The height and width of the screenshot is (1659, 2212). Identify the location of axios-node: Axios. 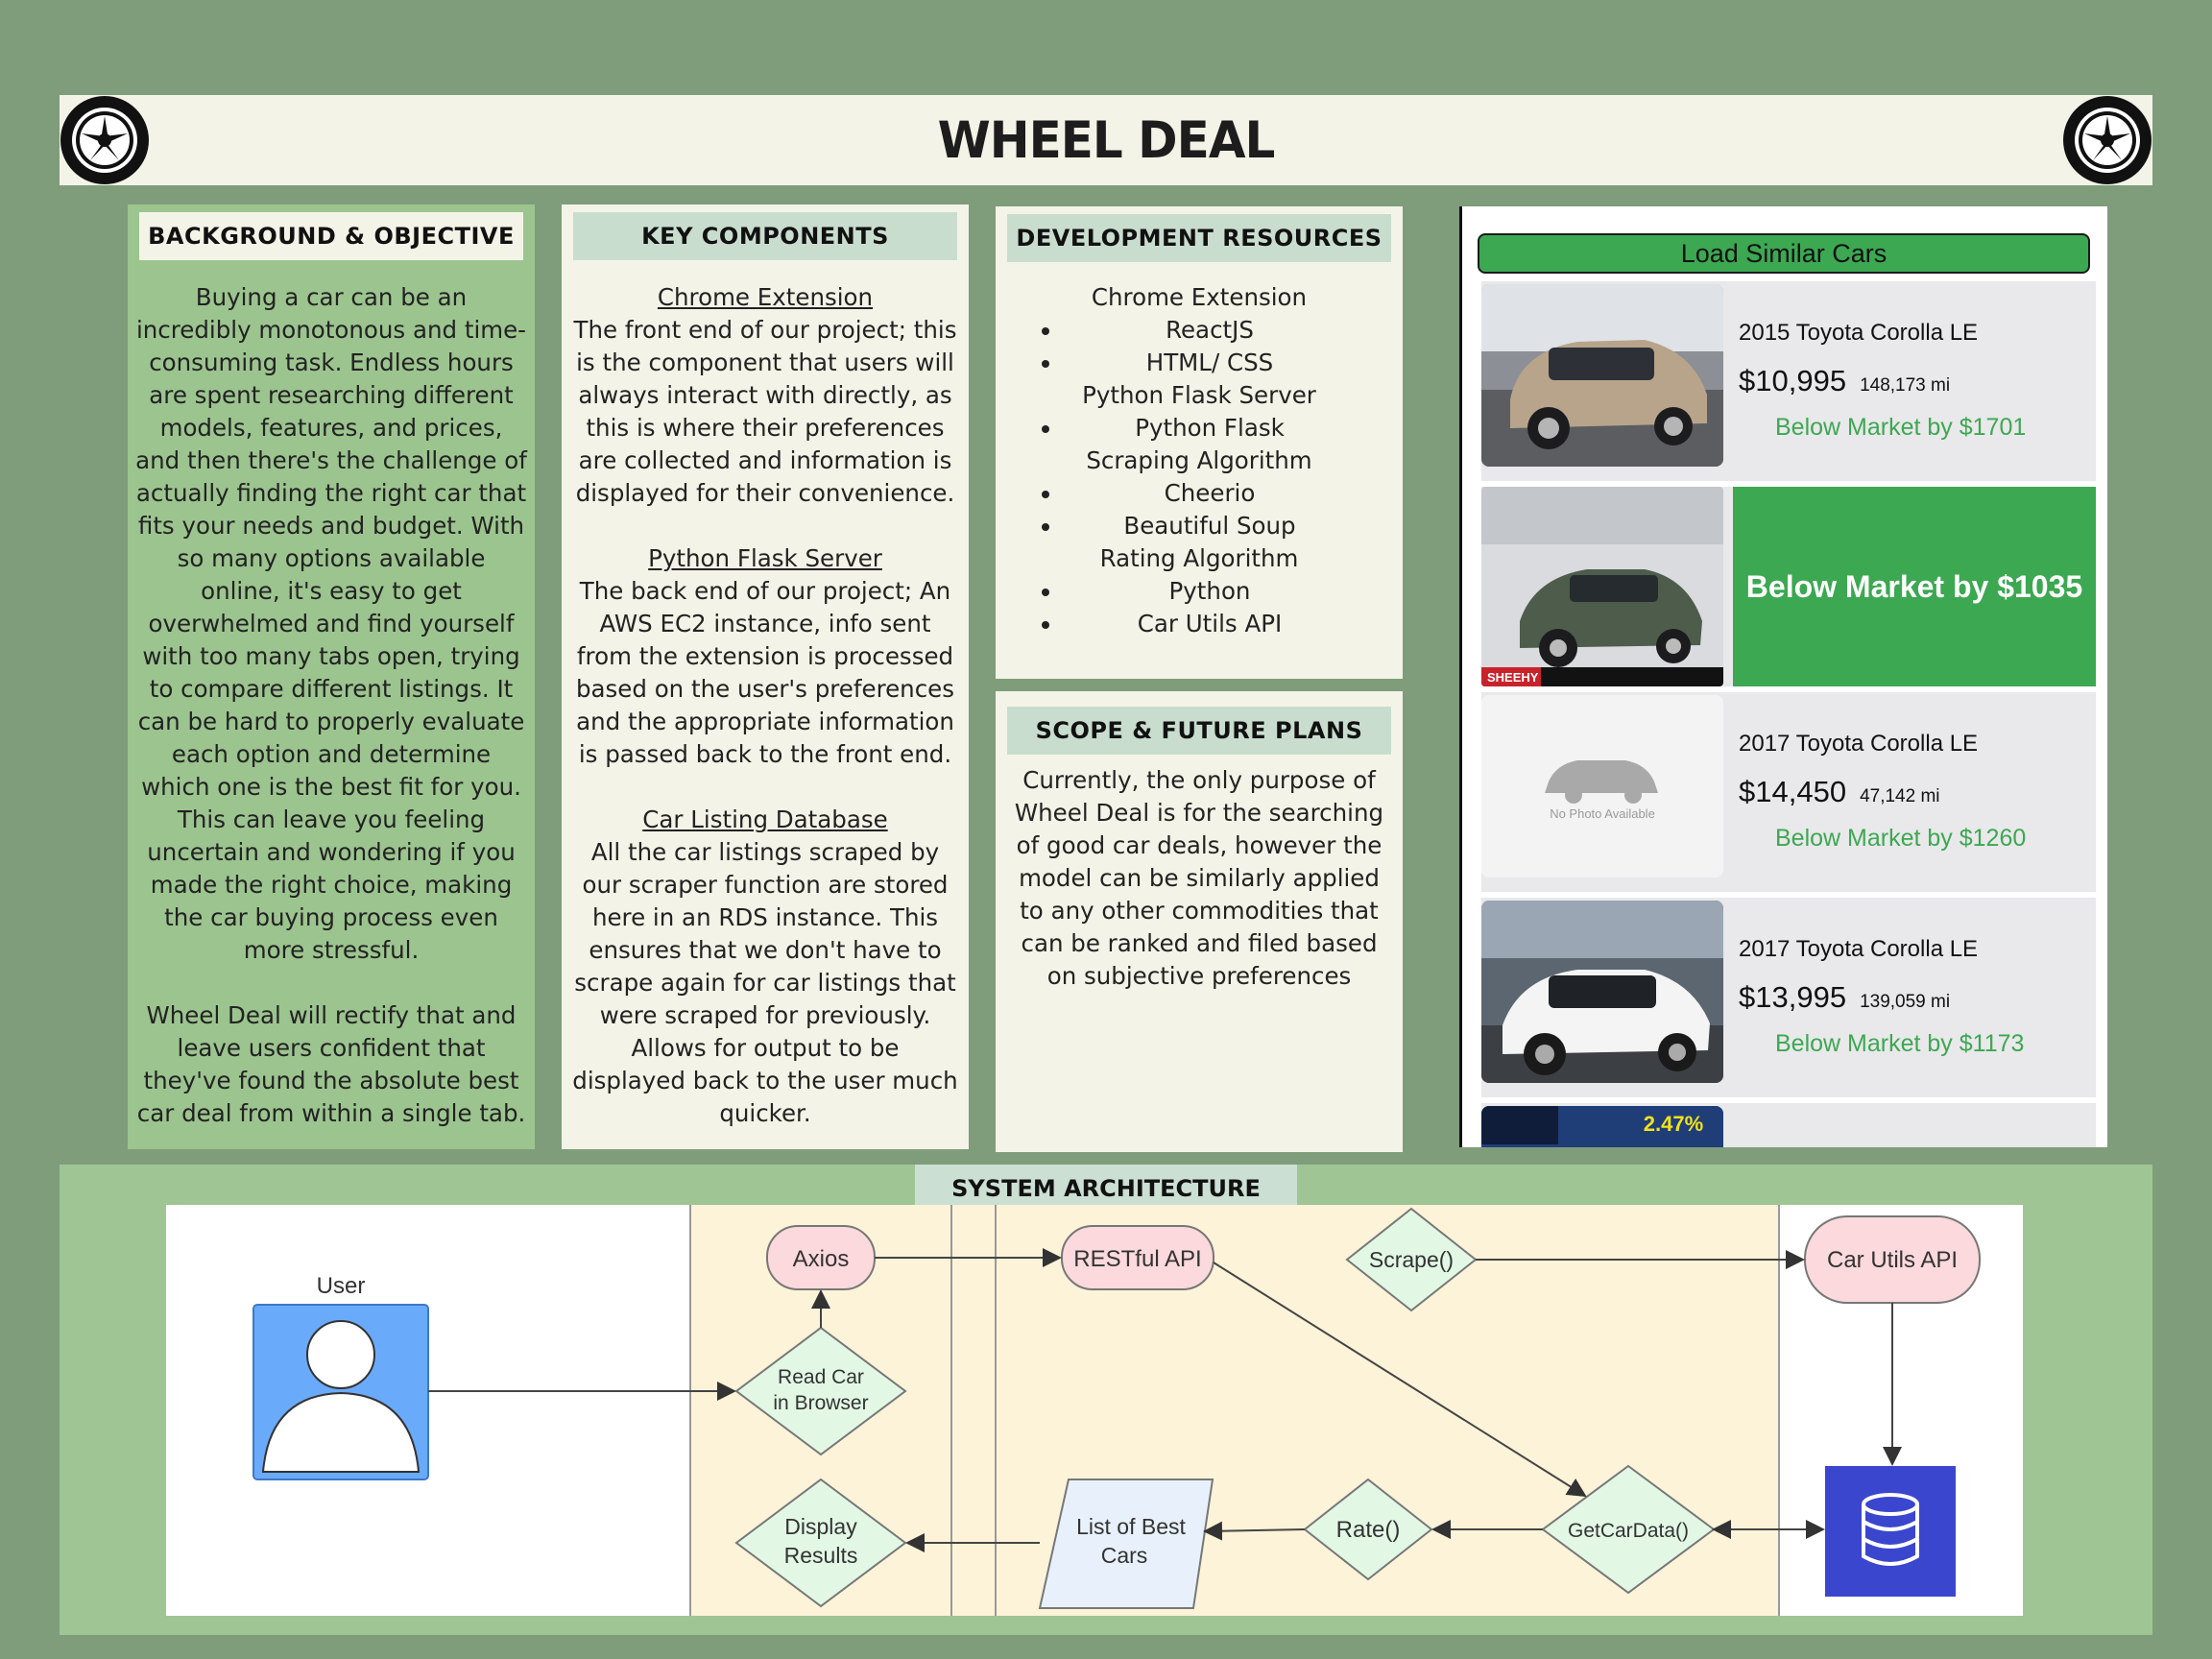
(821, 1257).